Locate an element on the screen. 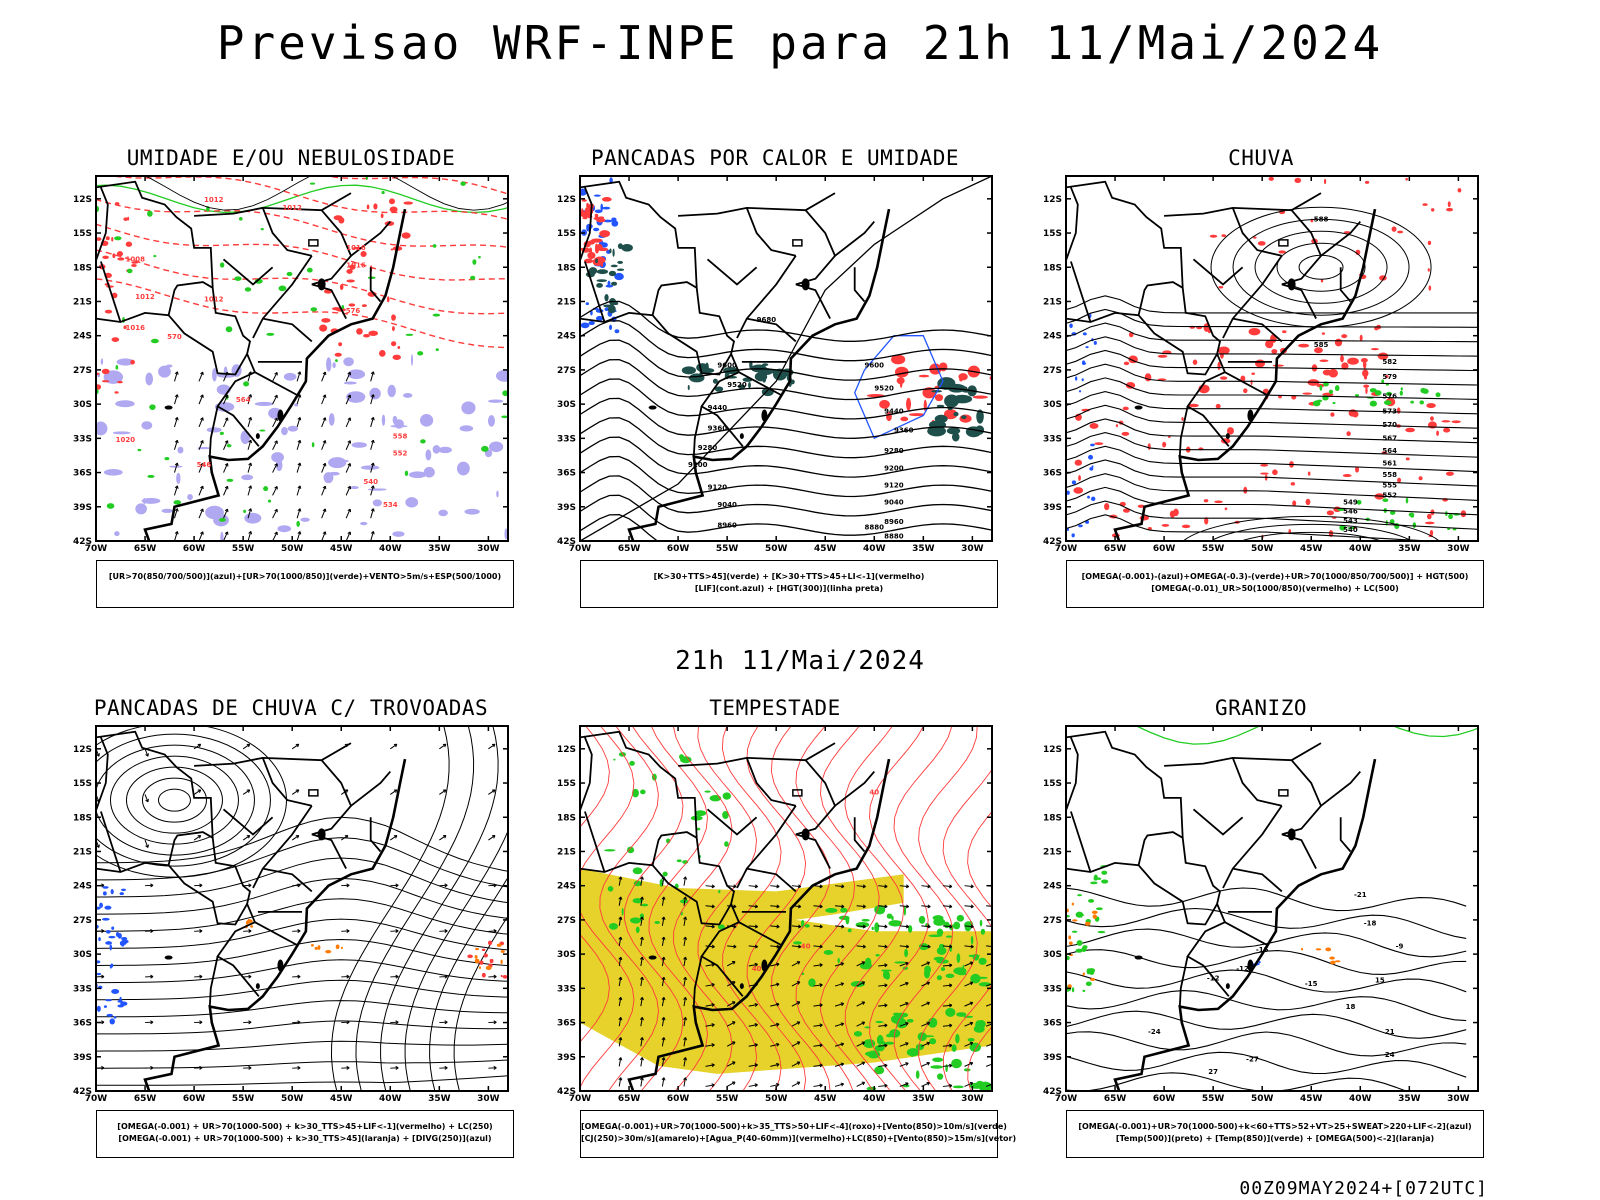 This screenshot has width=1600, height=1200. storm-orange-area is located at coordinates (312, 945).